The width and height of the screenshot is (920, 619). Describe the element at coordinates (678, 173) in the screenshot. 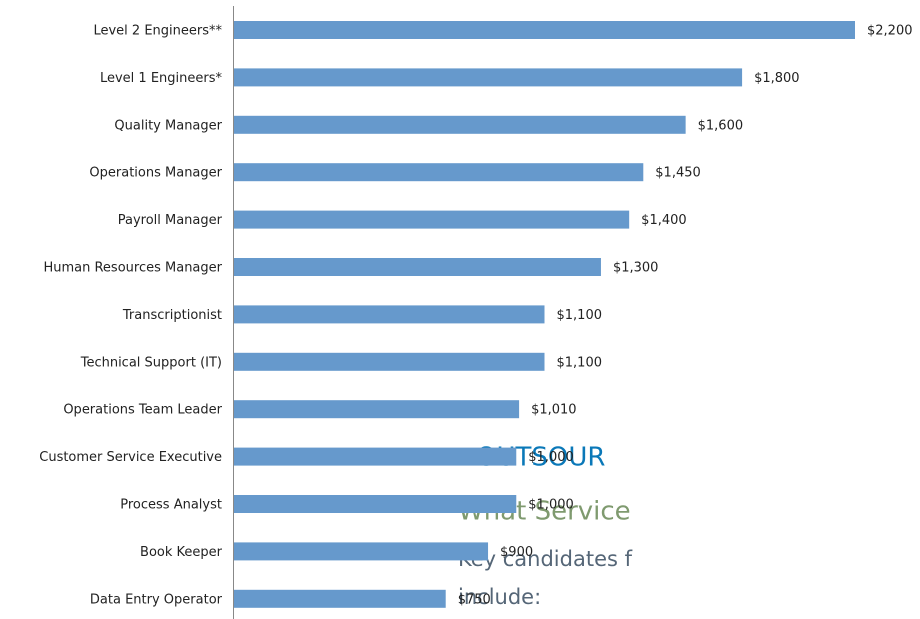

I see `value-label: $1,450` at that location.